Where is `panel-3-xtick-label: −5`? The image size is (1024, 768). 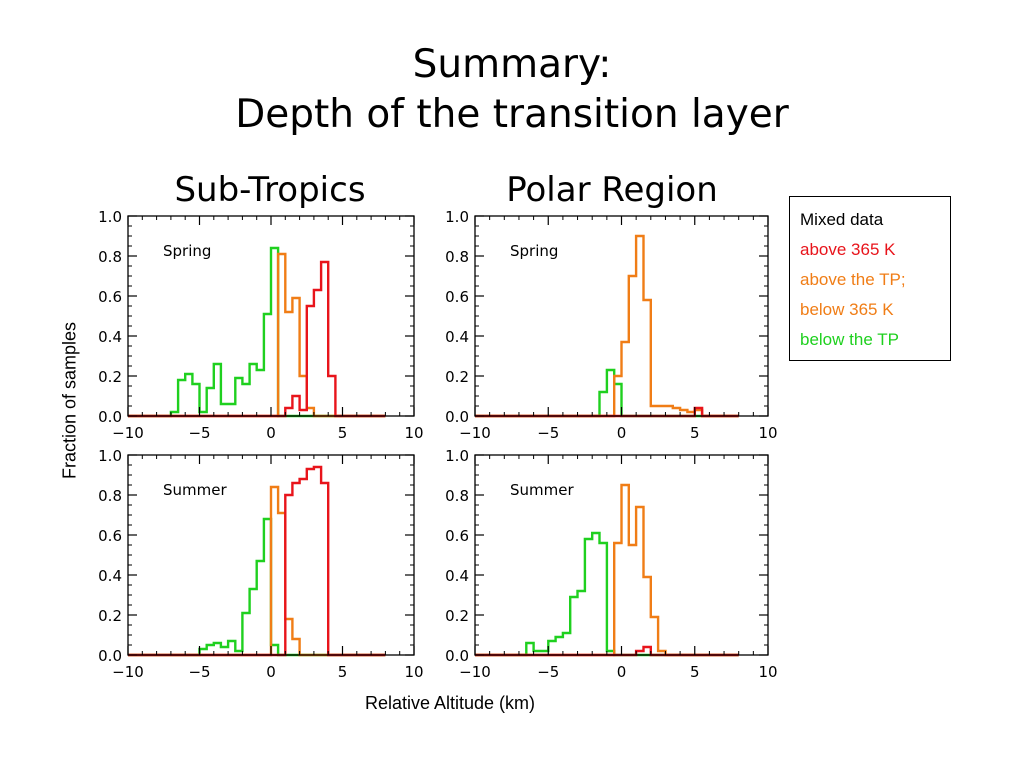
panel-3-xtick-label: −5 is located at coordinates (199, 672).